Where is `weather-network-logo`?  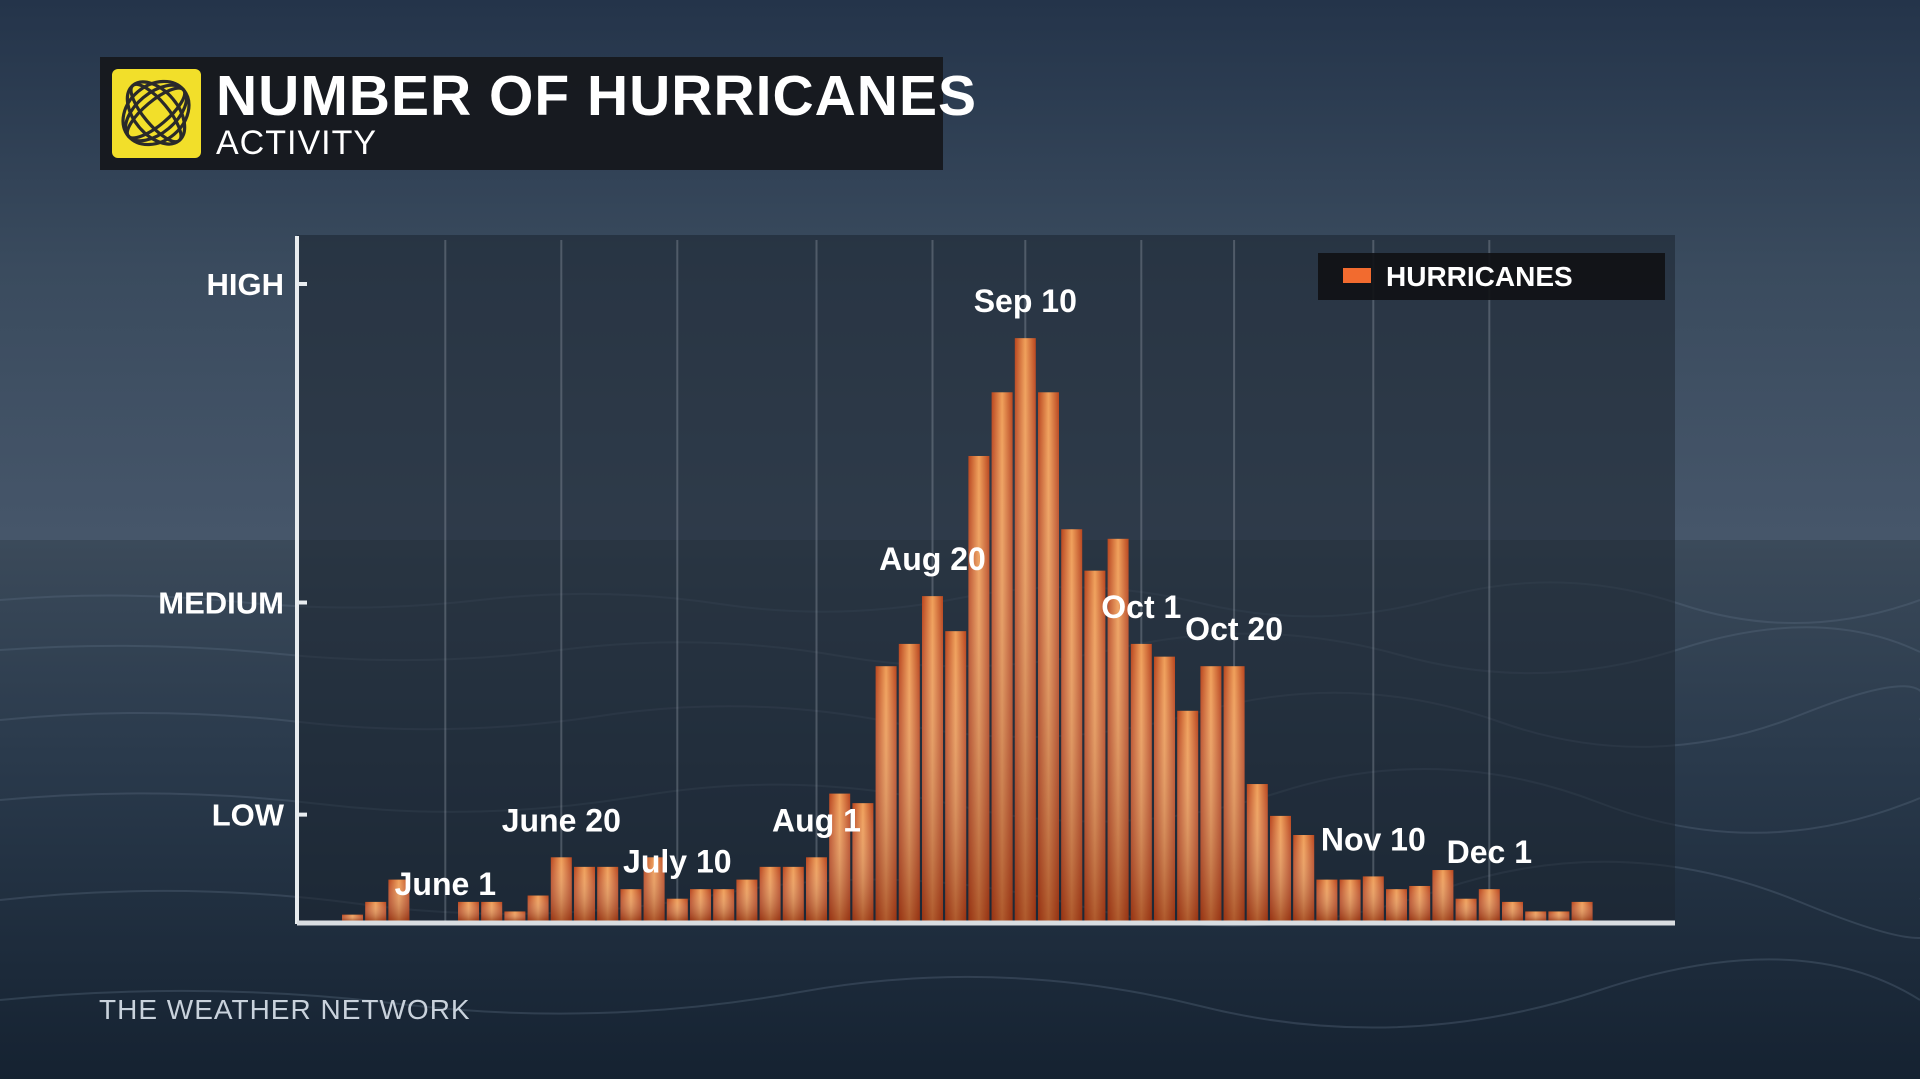
weather-network-logo is located at coordinates (156, 113).